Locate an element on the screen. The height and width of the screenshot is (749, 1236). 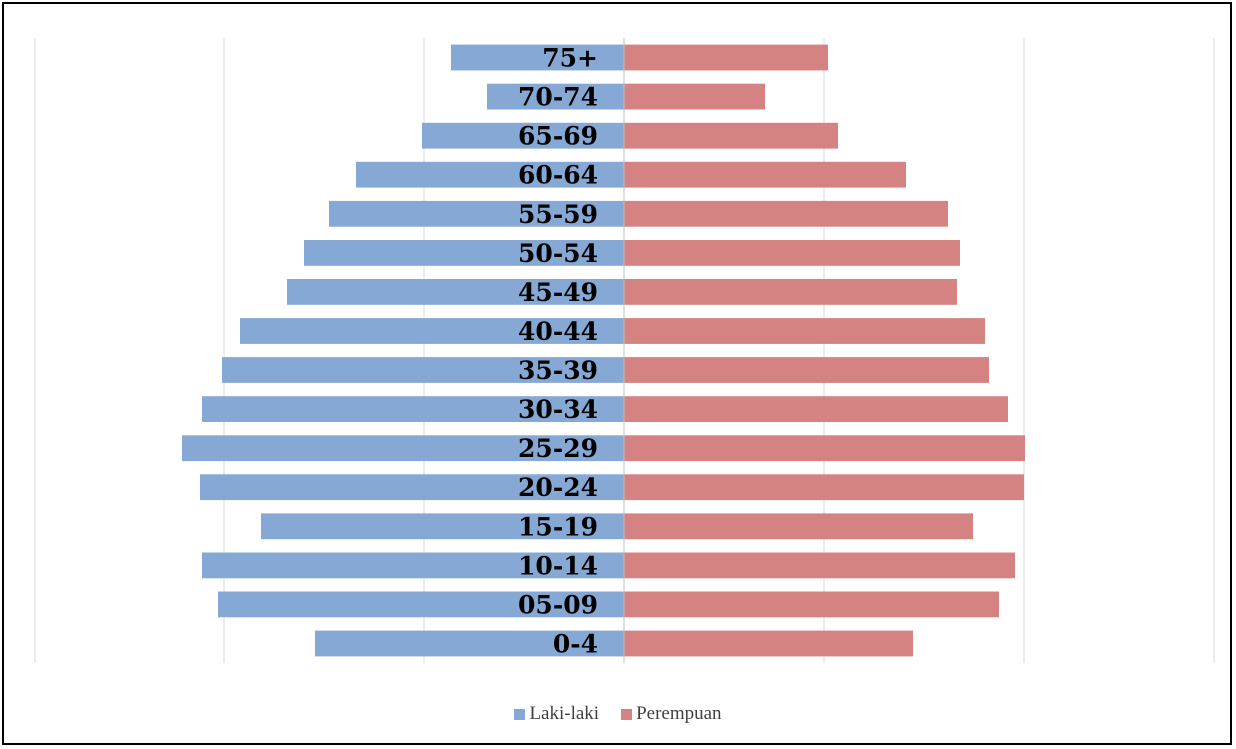
category-label: 50-54 is located at coordinates (558, 253).